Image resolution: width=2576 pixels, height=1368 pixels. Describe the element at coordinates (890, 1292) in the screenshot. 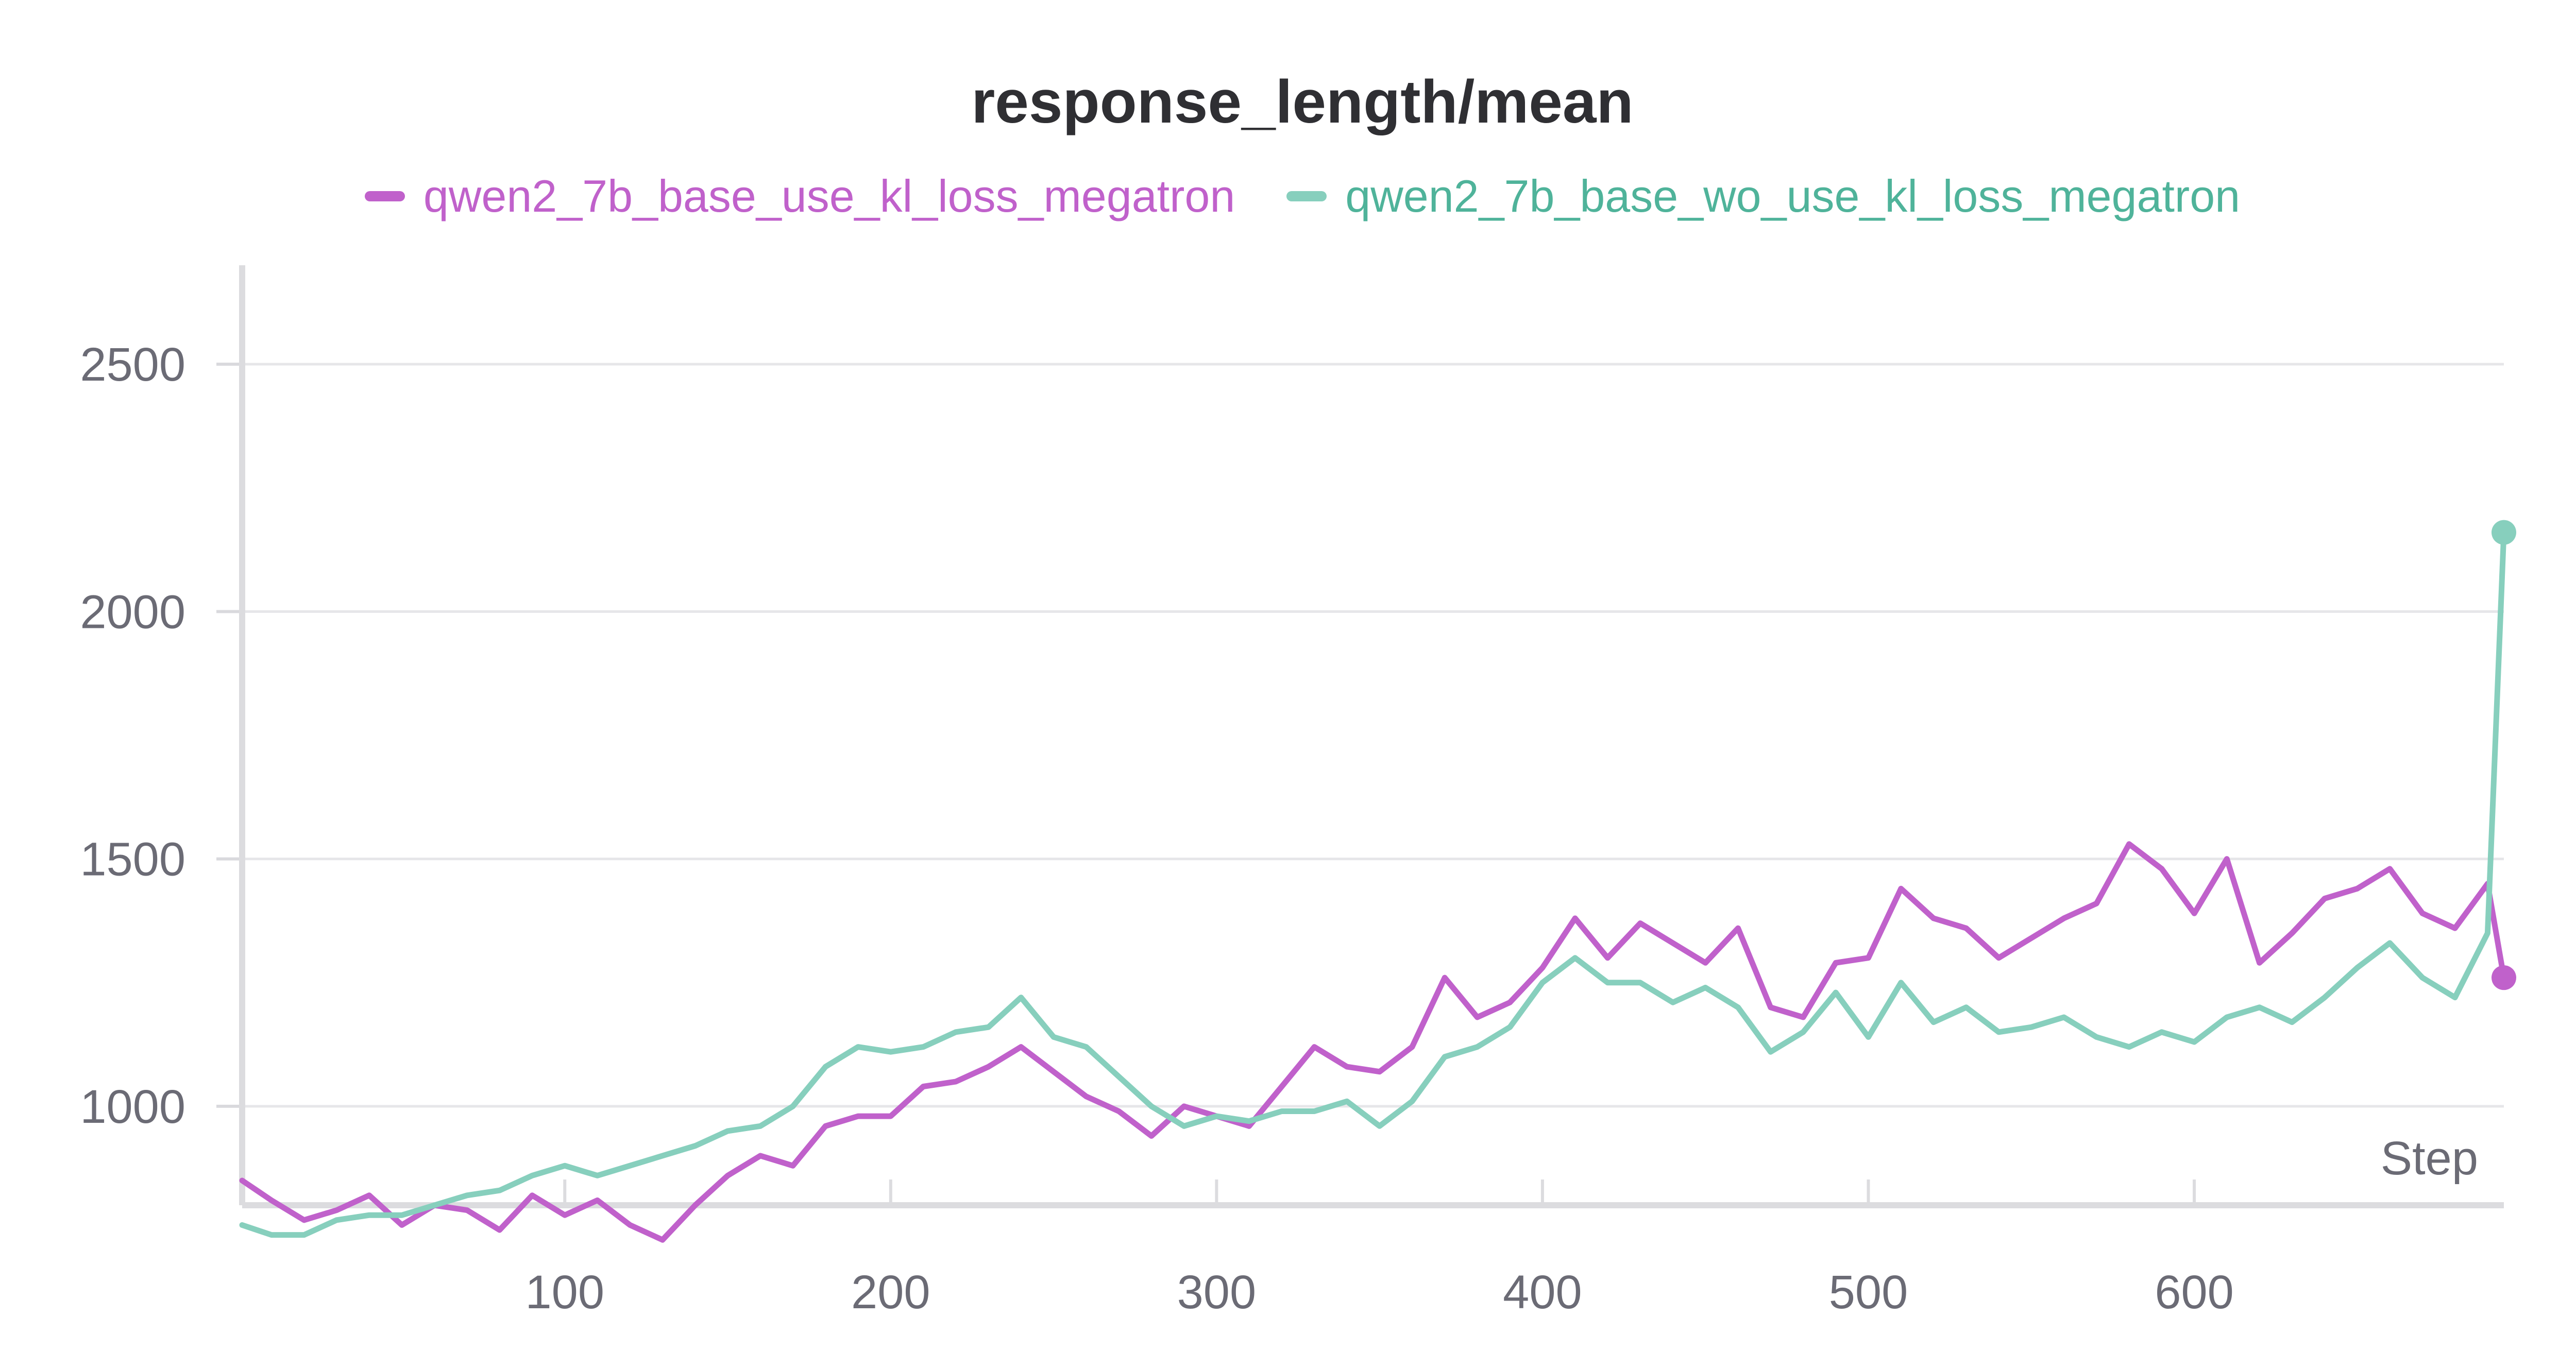

I see `x-tick-label: 200` at that location.